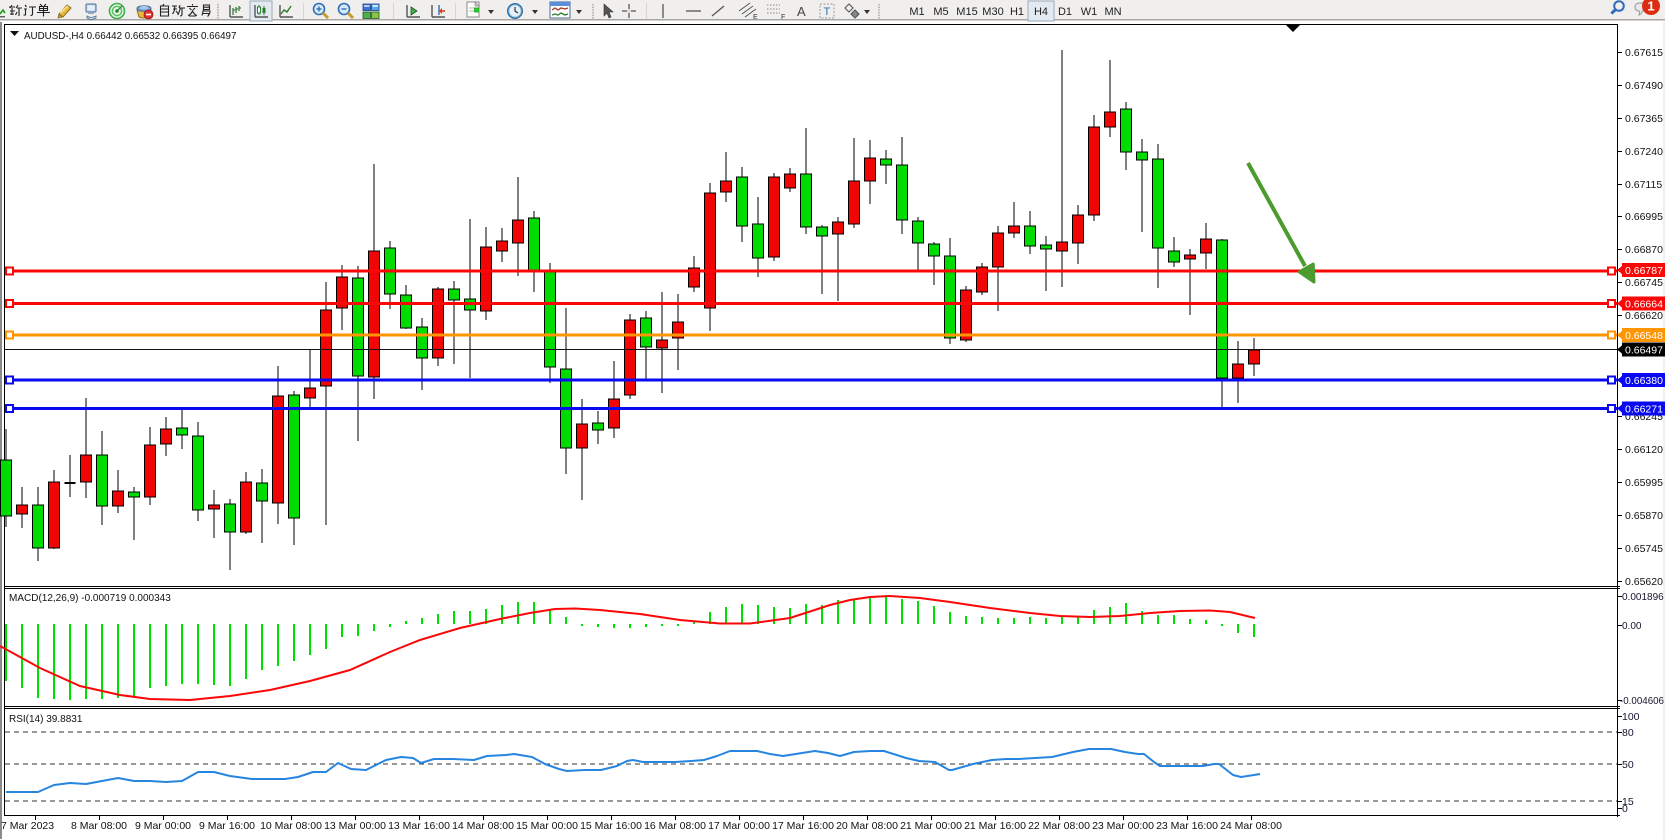 Image resolution: width=1665 pixels, height=839 pixels. I want to click on svg-text: 23 Mar 16:00, so click(1187, 826).